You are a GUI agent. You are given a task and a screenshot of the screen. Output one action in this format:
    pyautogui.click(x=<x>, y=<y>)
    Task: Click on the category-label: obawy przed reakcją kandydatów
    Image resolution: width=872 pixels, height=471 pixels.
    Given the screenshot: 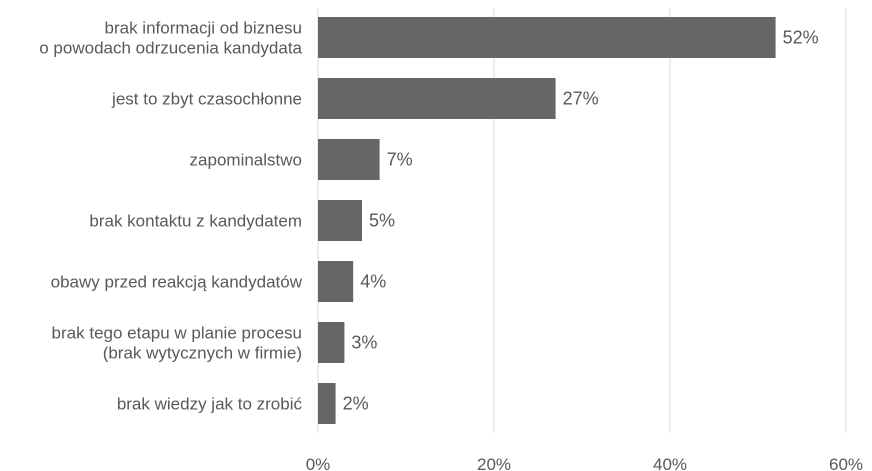 What is the action you would take?
    pyautogui.click(x=177, y=282)
    